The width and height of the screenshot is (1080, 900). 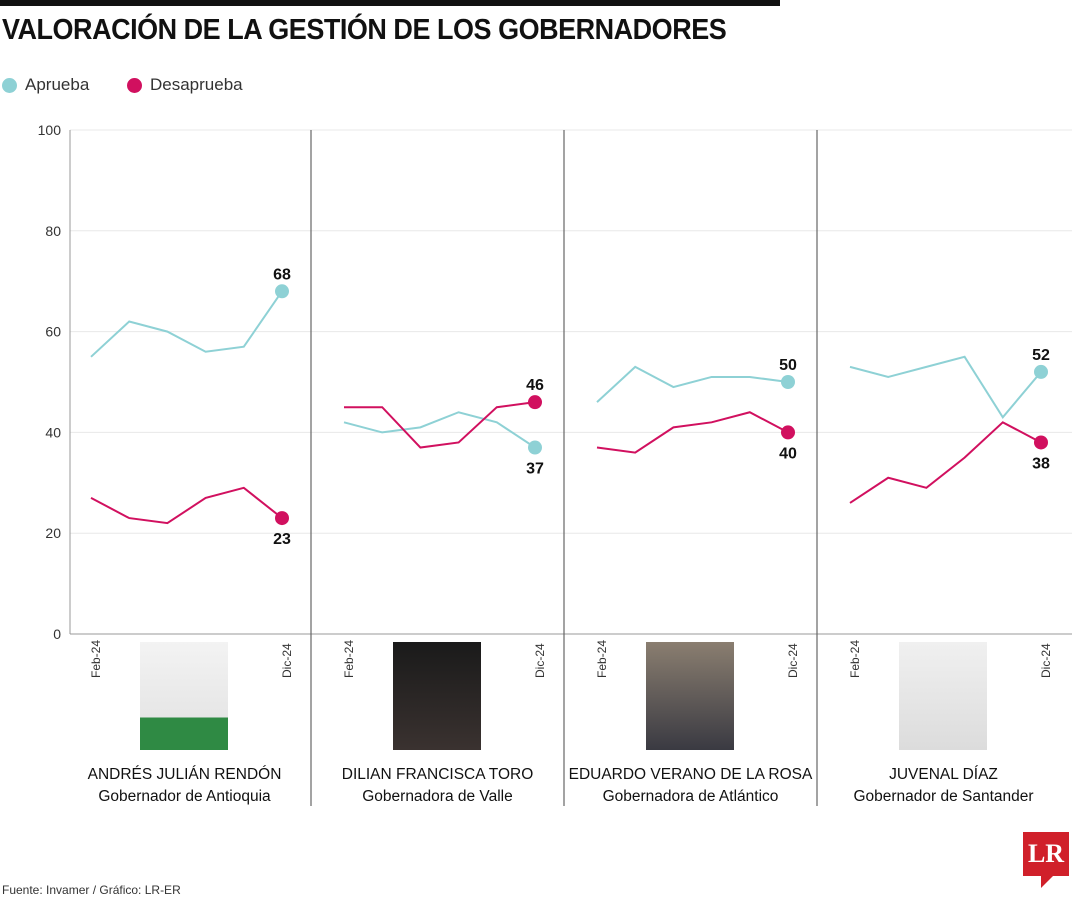 I want to click on governor-name: DILIAN FRANCISCA TORO, so click(x=437, y=774).